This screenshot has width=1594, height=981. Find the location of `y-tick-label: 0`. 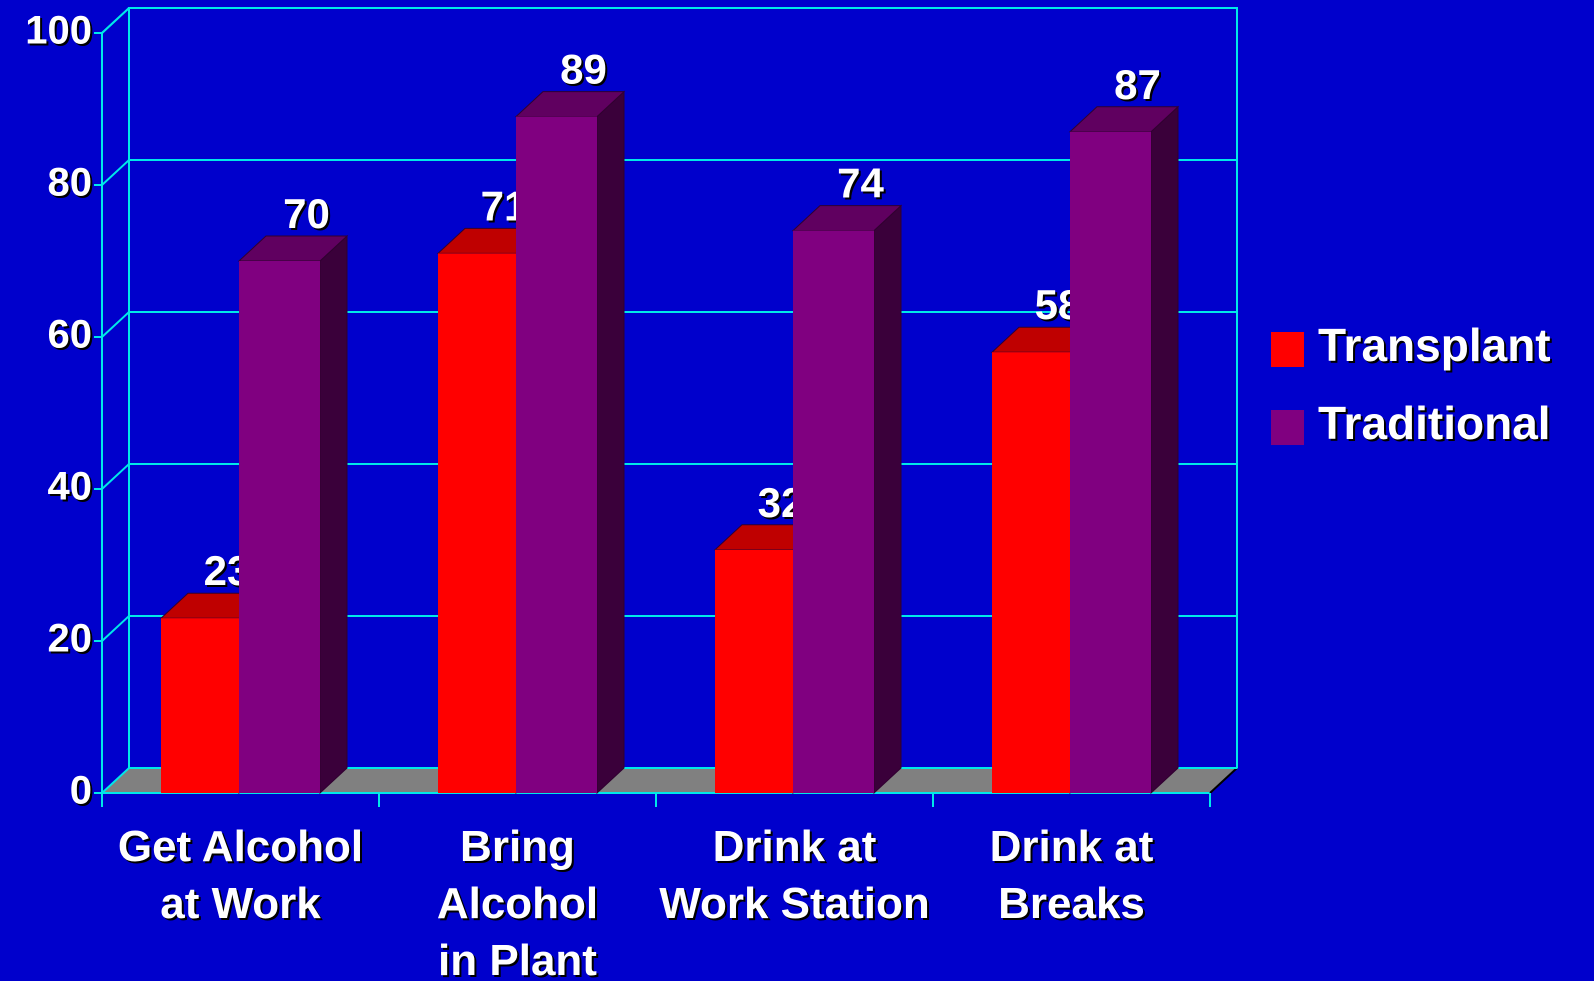

y-tick-label: 0 is located at coordinates (81, 791).